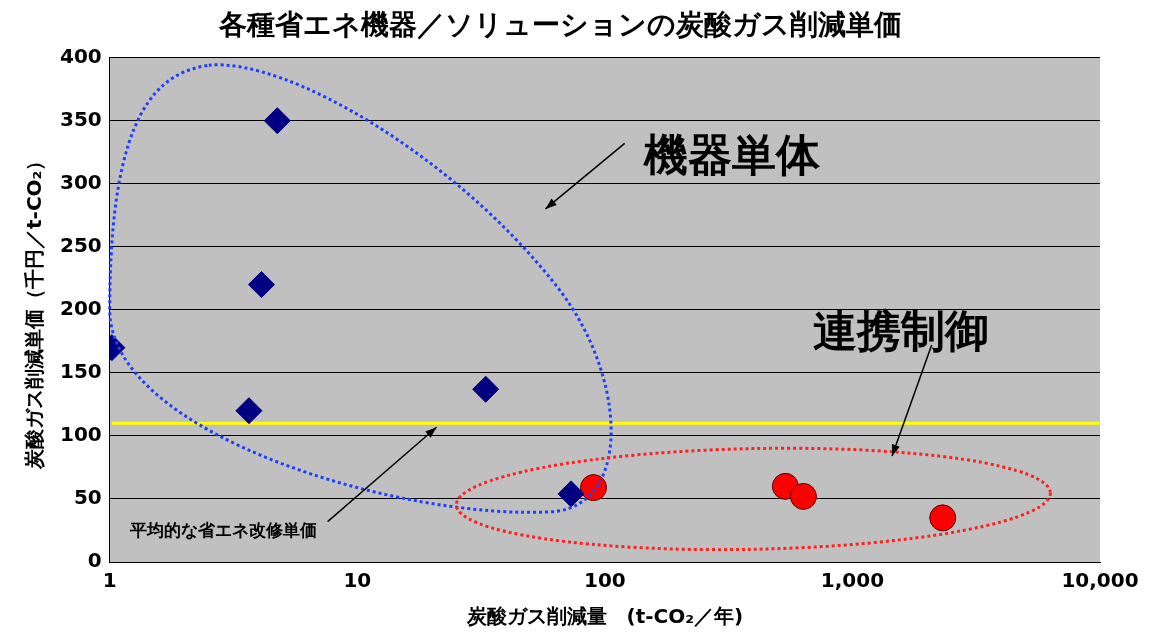  Describe the element at coordinates (81, 118) in the screenshot. I see `y-tick-label: 350` at that location.